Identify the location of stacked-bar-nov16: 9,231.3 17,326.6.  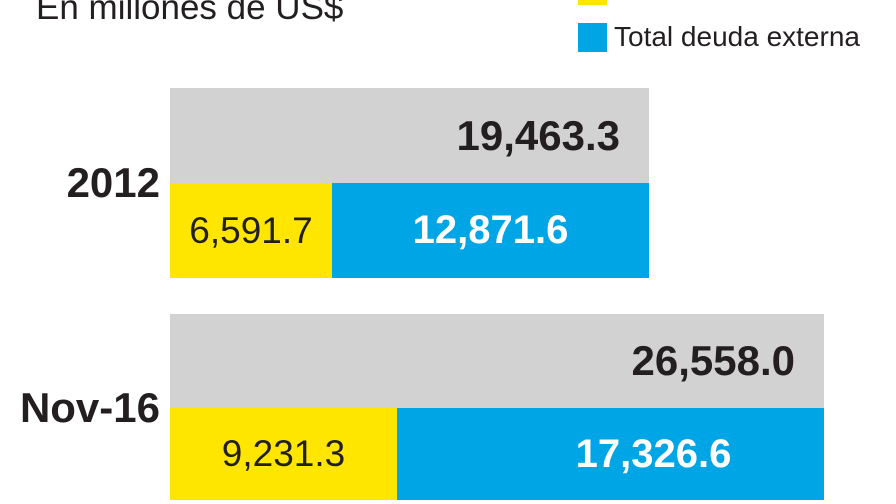
(497, 454).